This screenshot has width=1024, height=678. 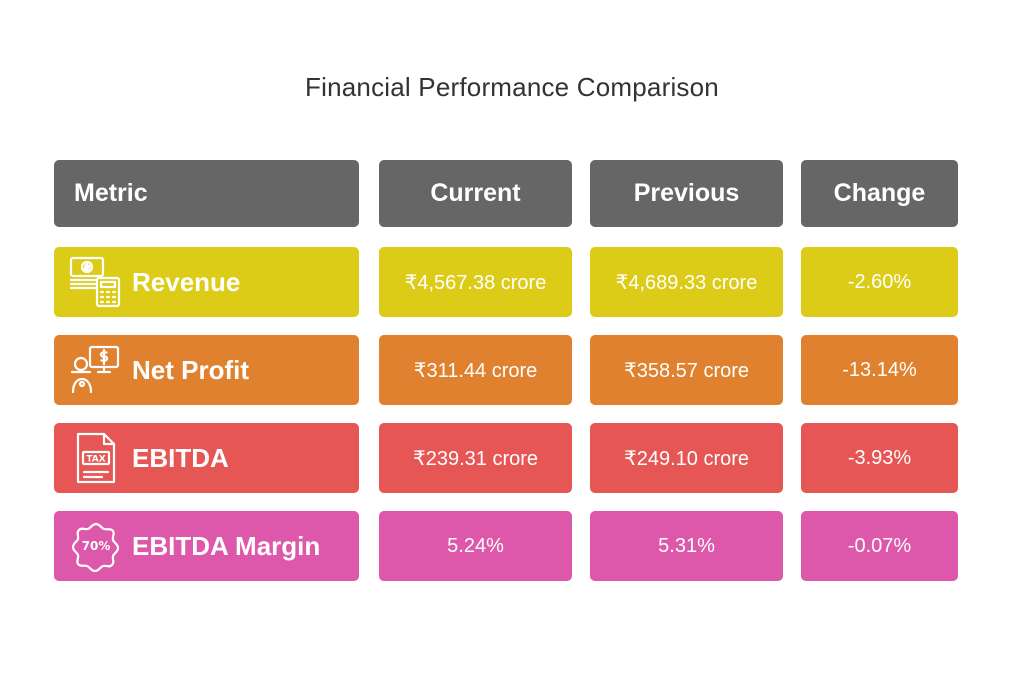 I want to click on current-value-revenue: ₹4,567.38 crore, so click(x=475, y=282).